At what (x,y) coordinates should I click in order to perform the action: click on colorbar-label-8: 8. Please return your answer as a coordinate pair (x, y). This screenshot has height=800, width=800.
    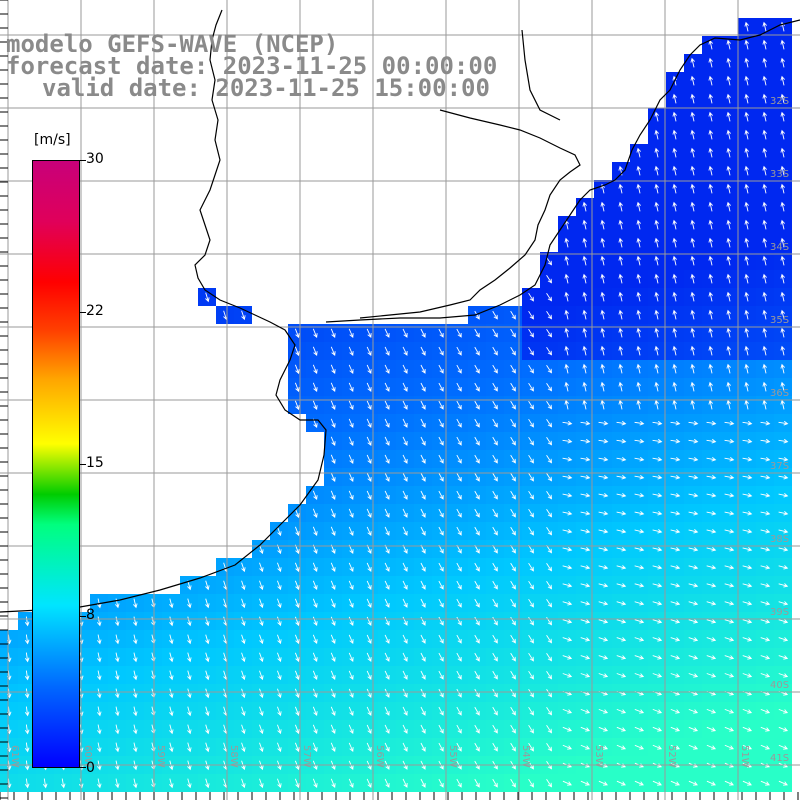
    Looking at the image, I should click on (90, 615).